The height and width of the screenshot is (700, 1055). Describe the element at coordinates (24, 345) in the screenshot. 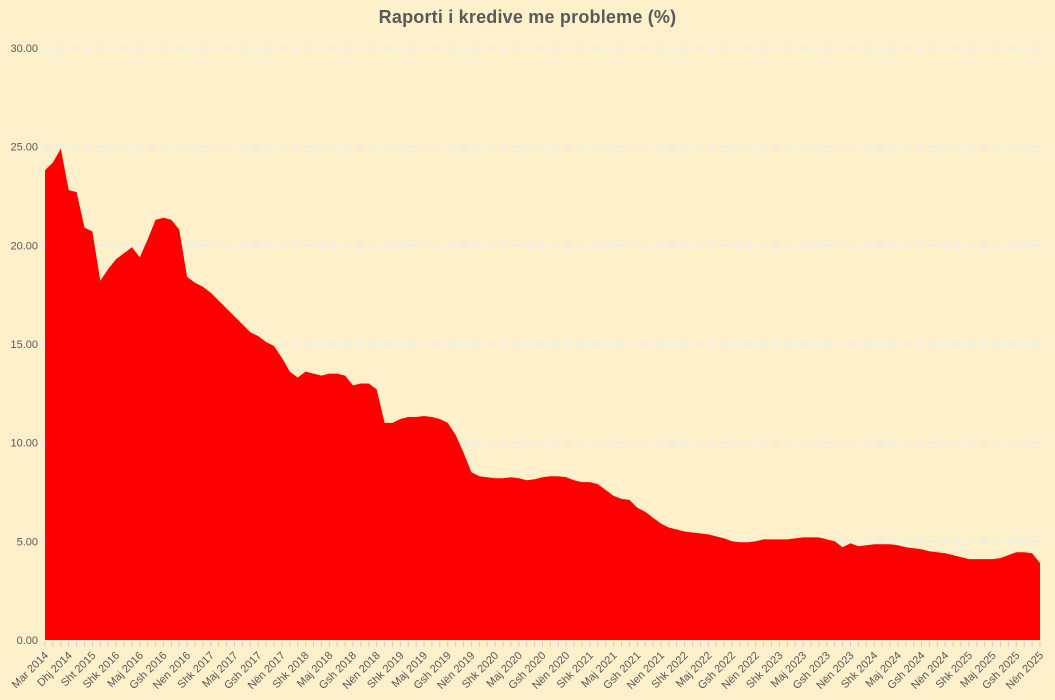

I see `y-axis-label: 15.00` at that location.